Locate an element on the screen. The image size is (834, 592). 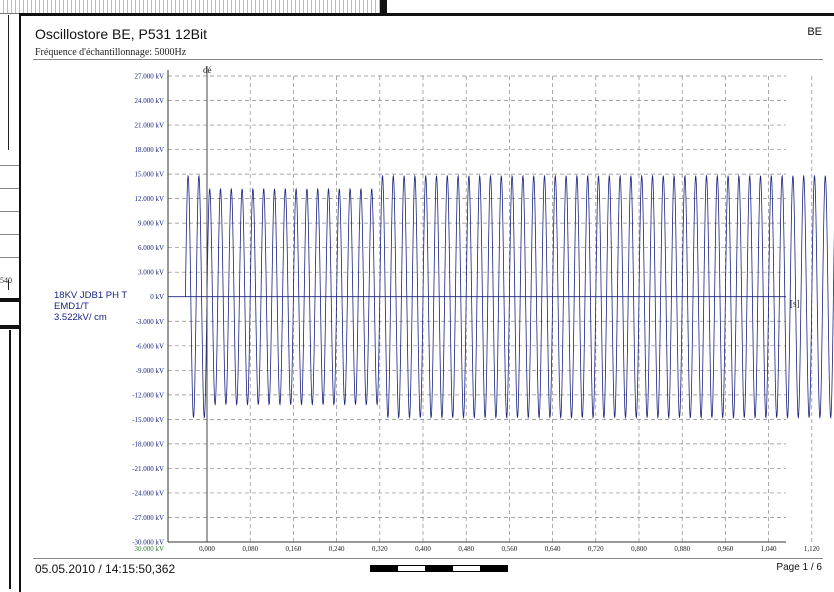
x-tick-label: 0,880 is located at coordinates (682, 549).